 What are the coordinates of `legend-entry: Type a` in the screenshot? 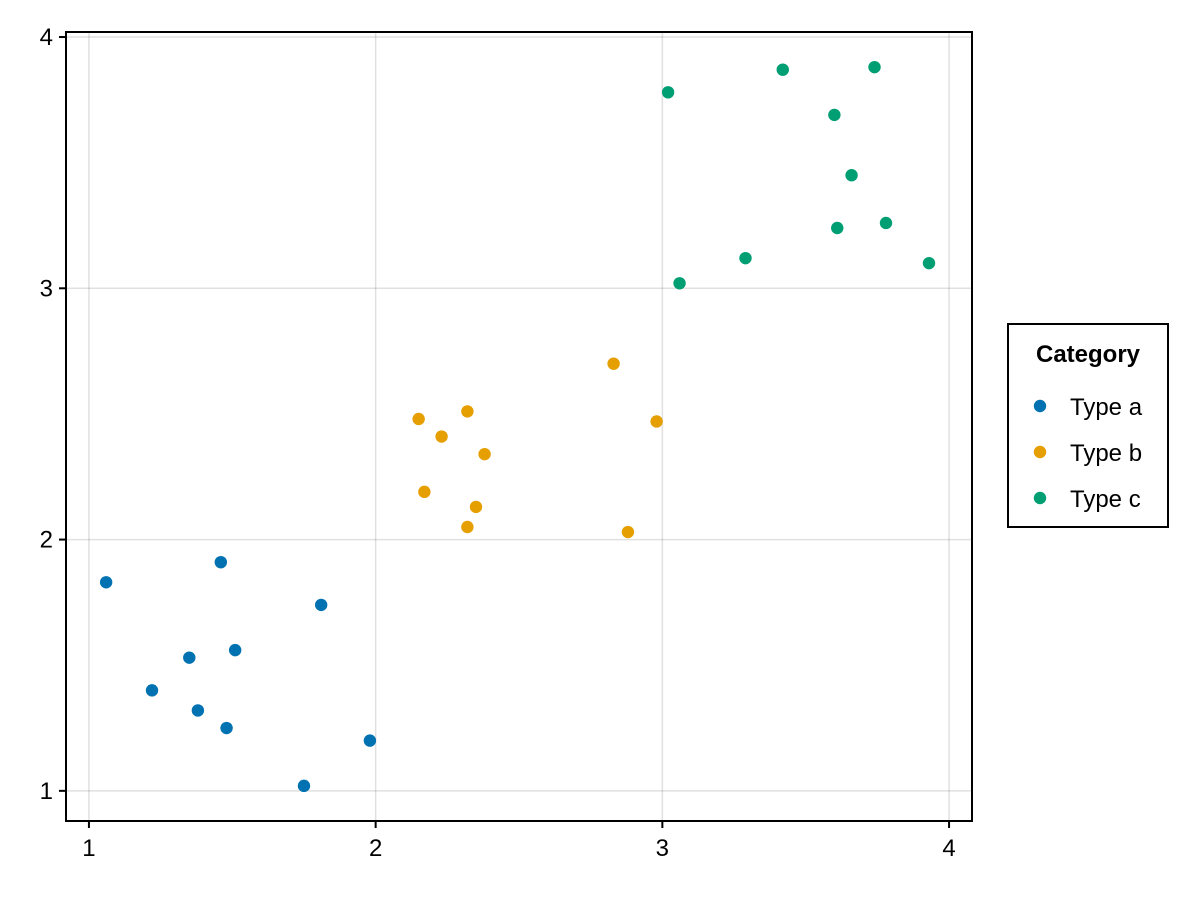 It's located at (1088, 407).